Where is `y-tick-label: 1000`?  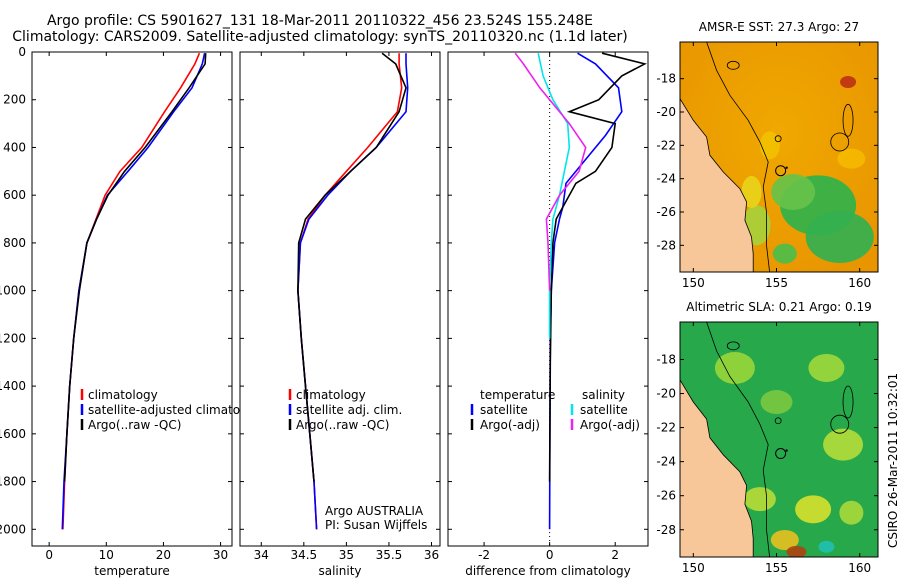
y-tick-label: 1000 is located at coordinates (13, 291).